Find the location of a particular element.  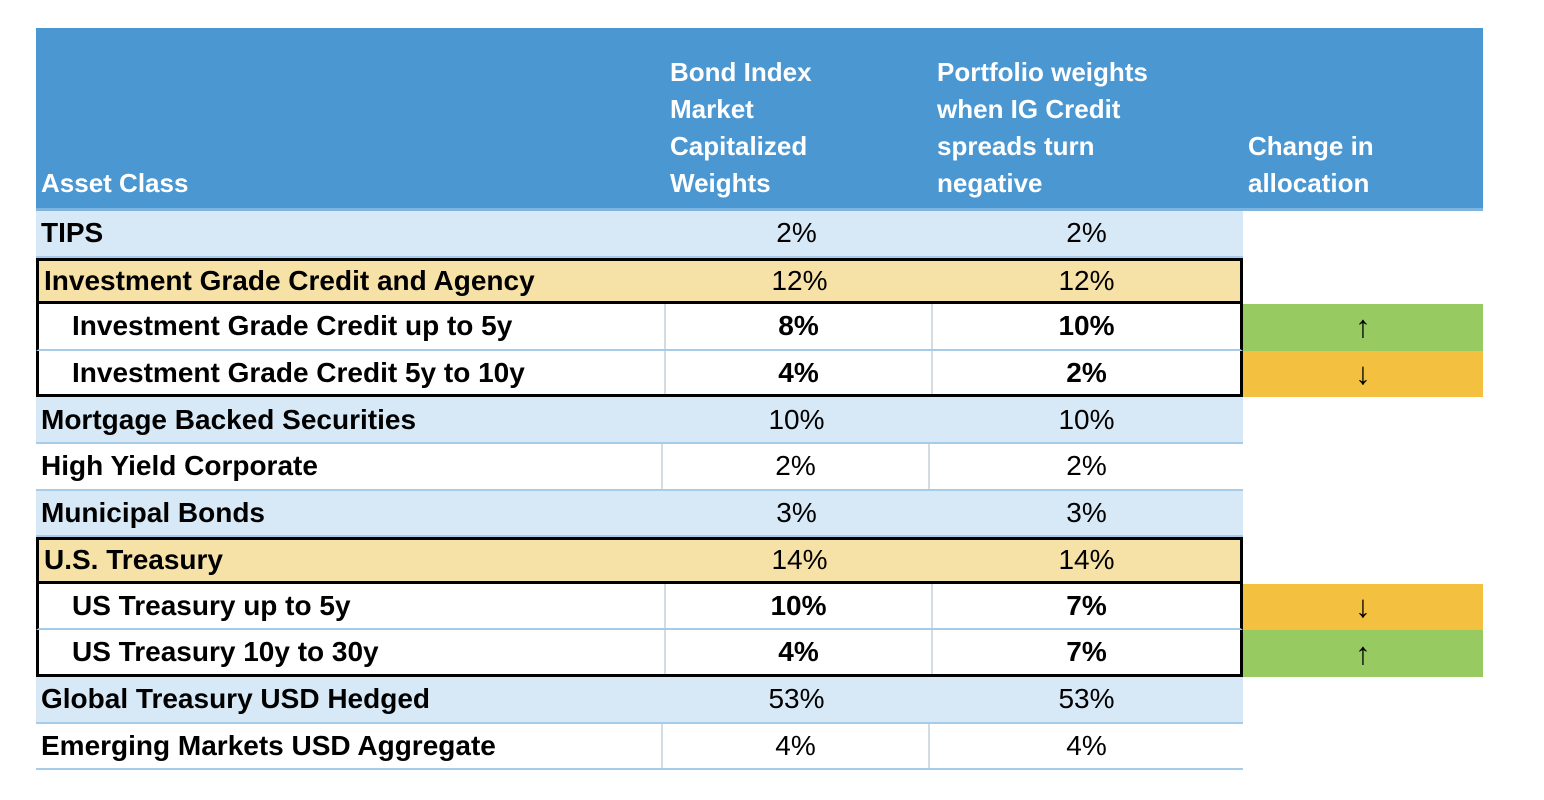

bond-index-weight-cell: 8% is located at coordinates (799, 326).